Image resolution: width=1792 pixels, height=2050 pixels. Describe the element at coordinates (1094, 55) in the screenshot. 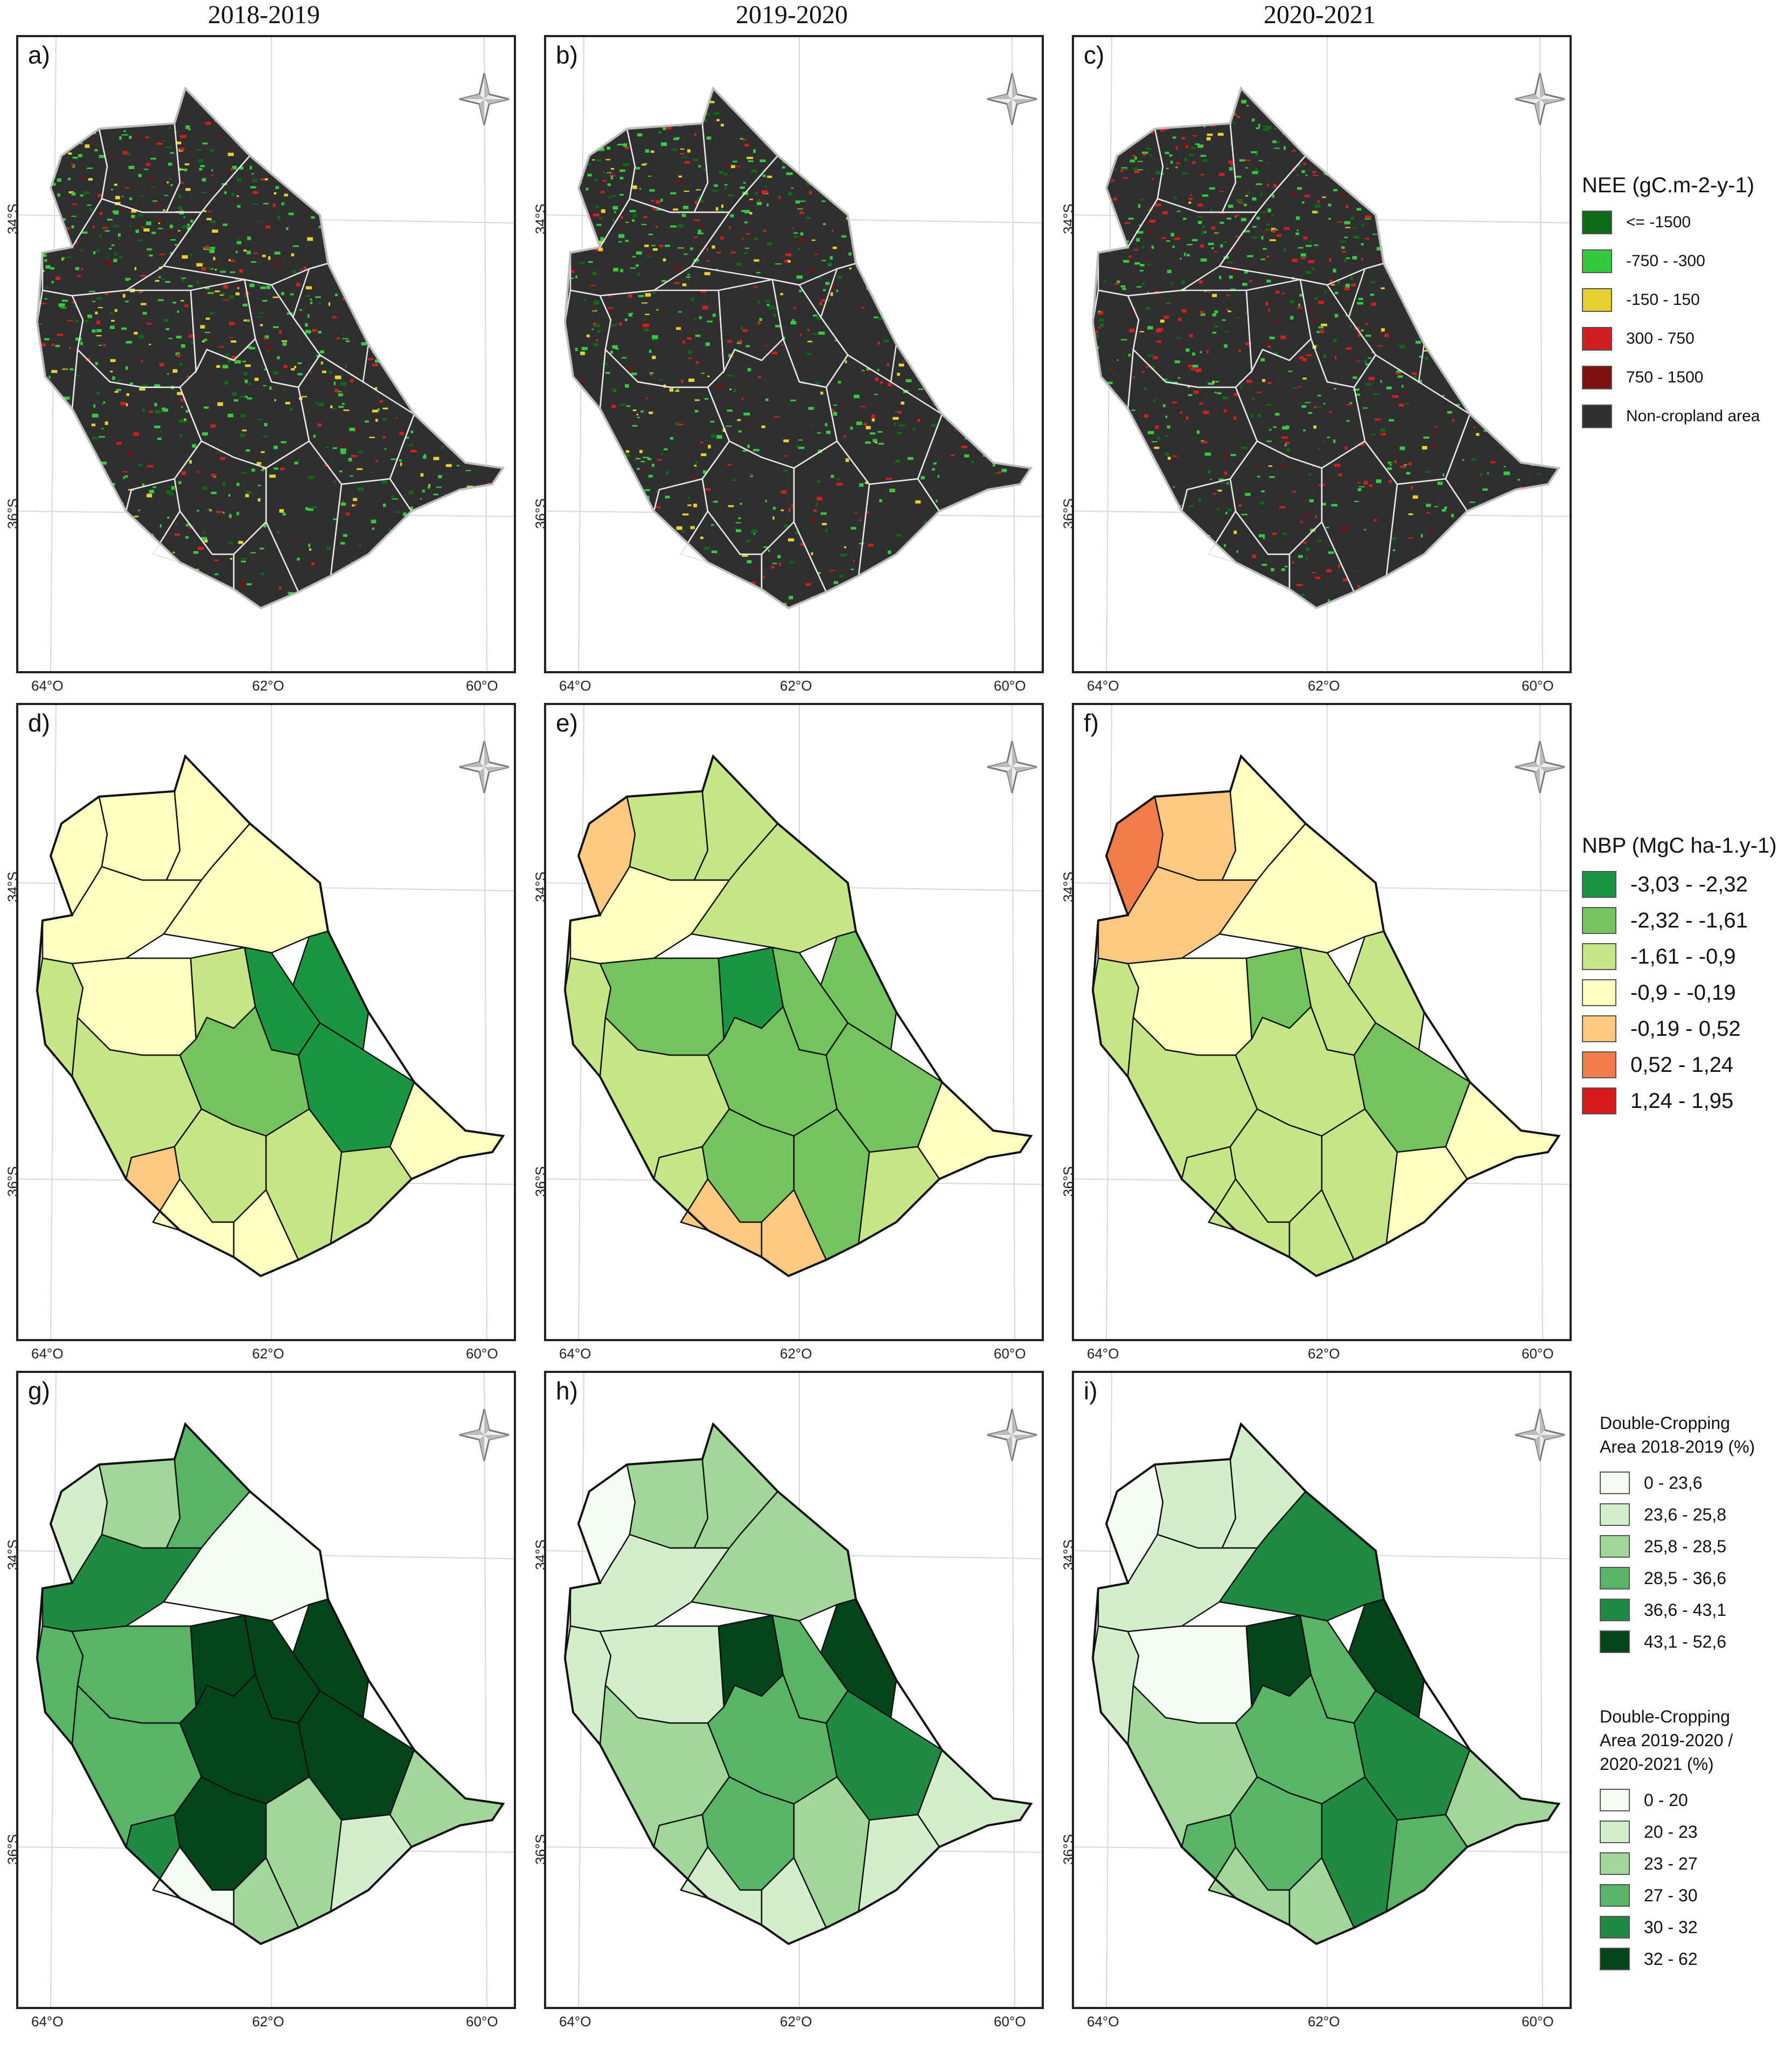

I see `panel-letter: c)` at that location.